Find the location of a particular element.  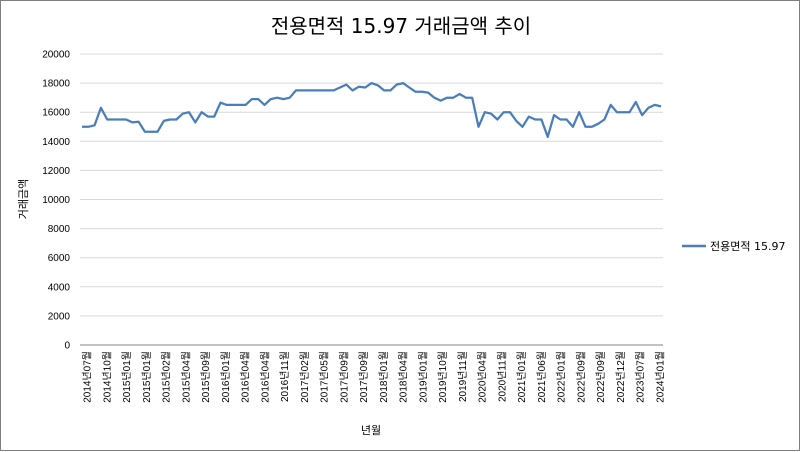

x-tick-label: 2018년04월 is located at coordinates (404, 377).